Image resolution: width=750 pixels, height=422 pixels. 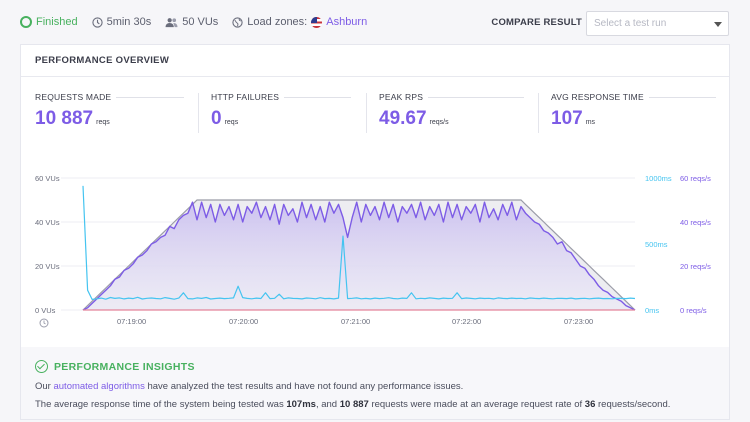 What do you see at coordinates (200, 22) in the screenshot?
I see `vus-label: 50 VUs` at bounding box center [200, 22].